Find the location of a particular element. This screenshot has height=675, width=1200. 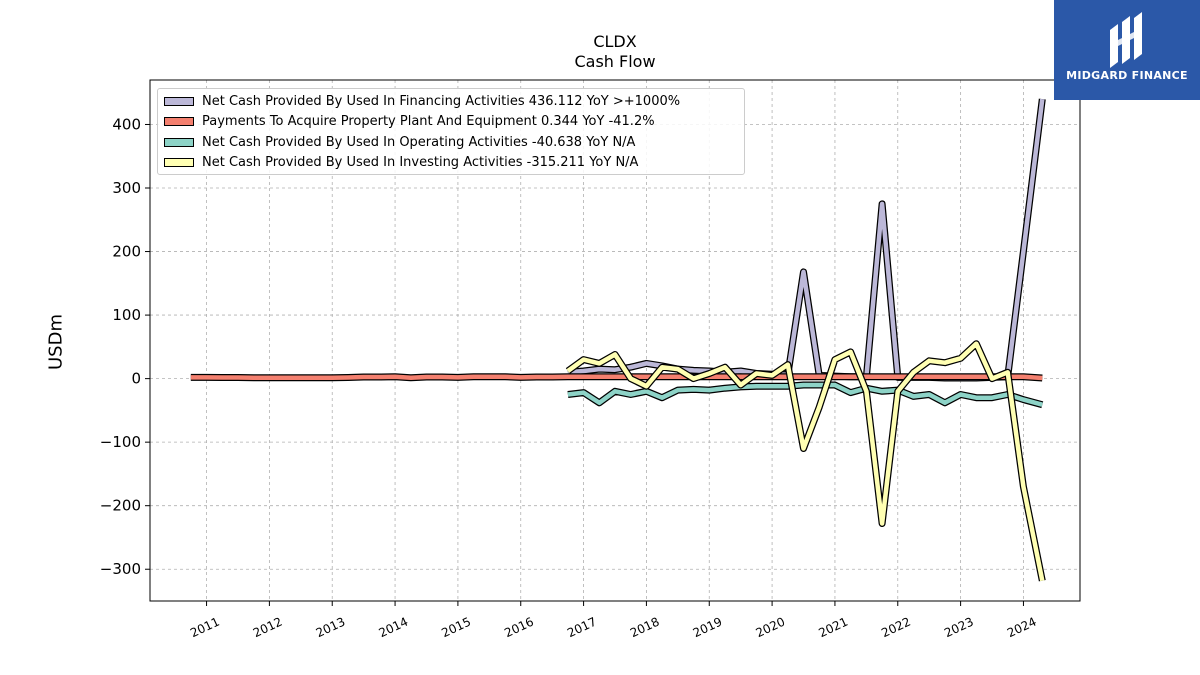

logo-brand-text: MIDGARD FINANCE is located at coordinates (1127, 75).